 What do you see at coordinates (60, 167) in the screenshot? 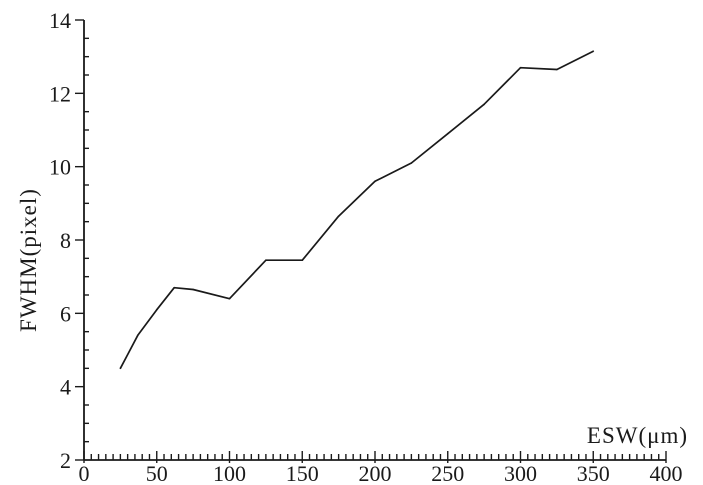
I see `y-tick-label: 10` at bounding box center [60, 167].